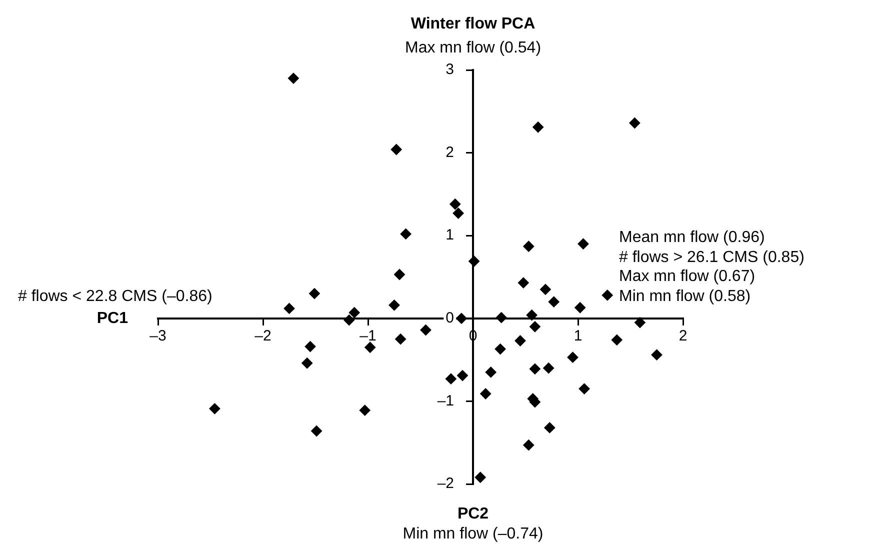 Image resolution: width=891 pixels, height=560 pixels. I want to click on text: PC2, so click(473, 513).